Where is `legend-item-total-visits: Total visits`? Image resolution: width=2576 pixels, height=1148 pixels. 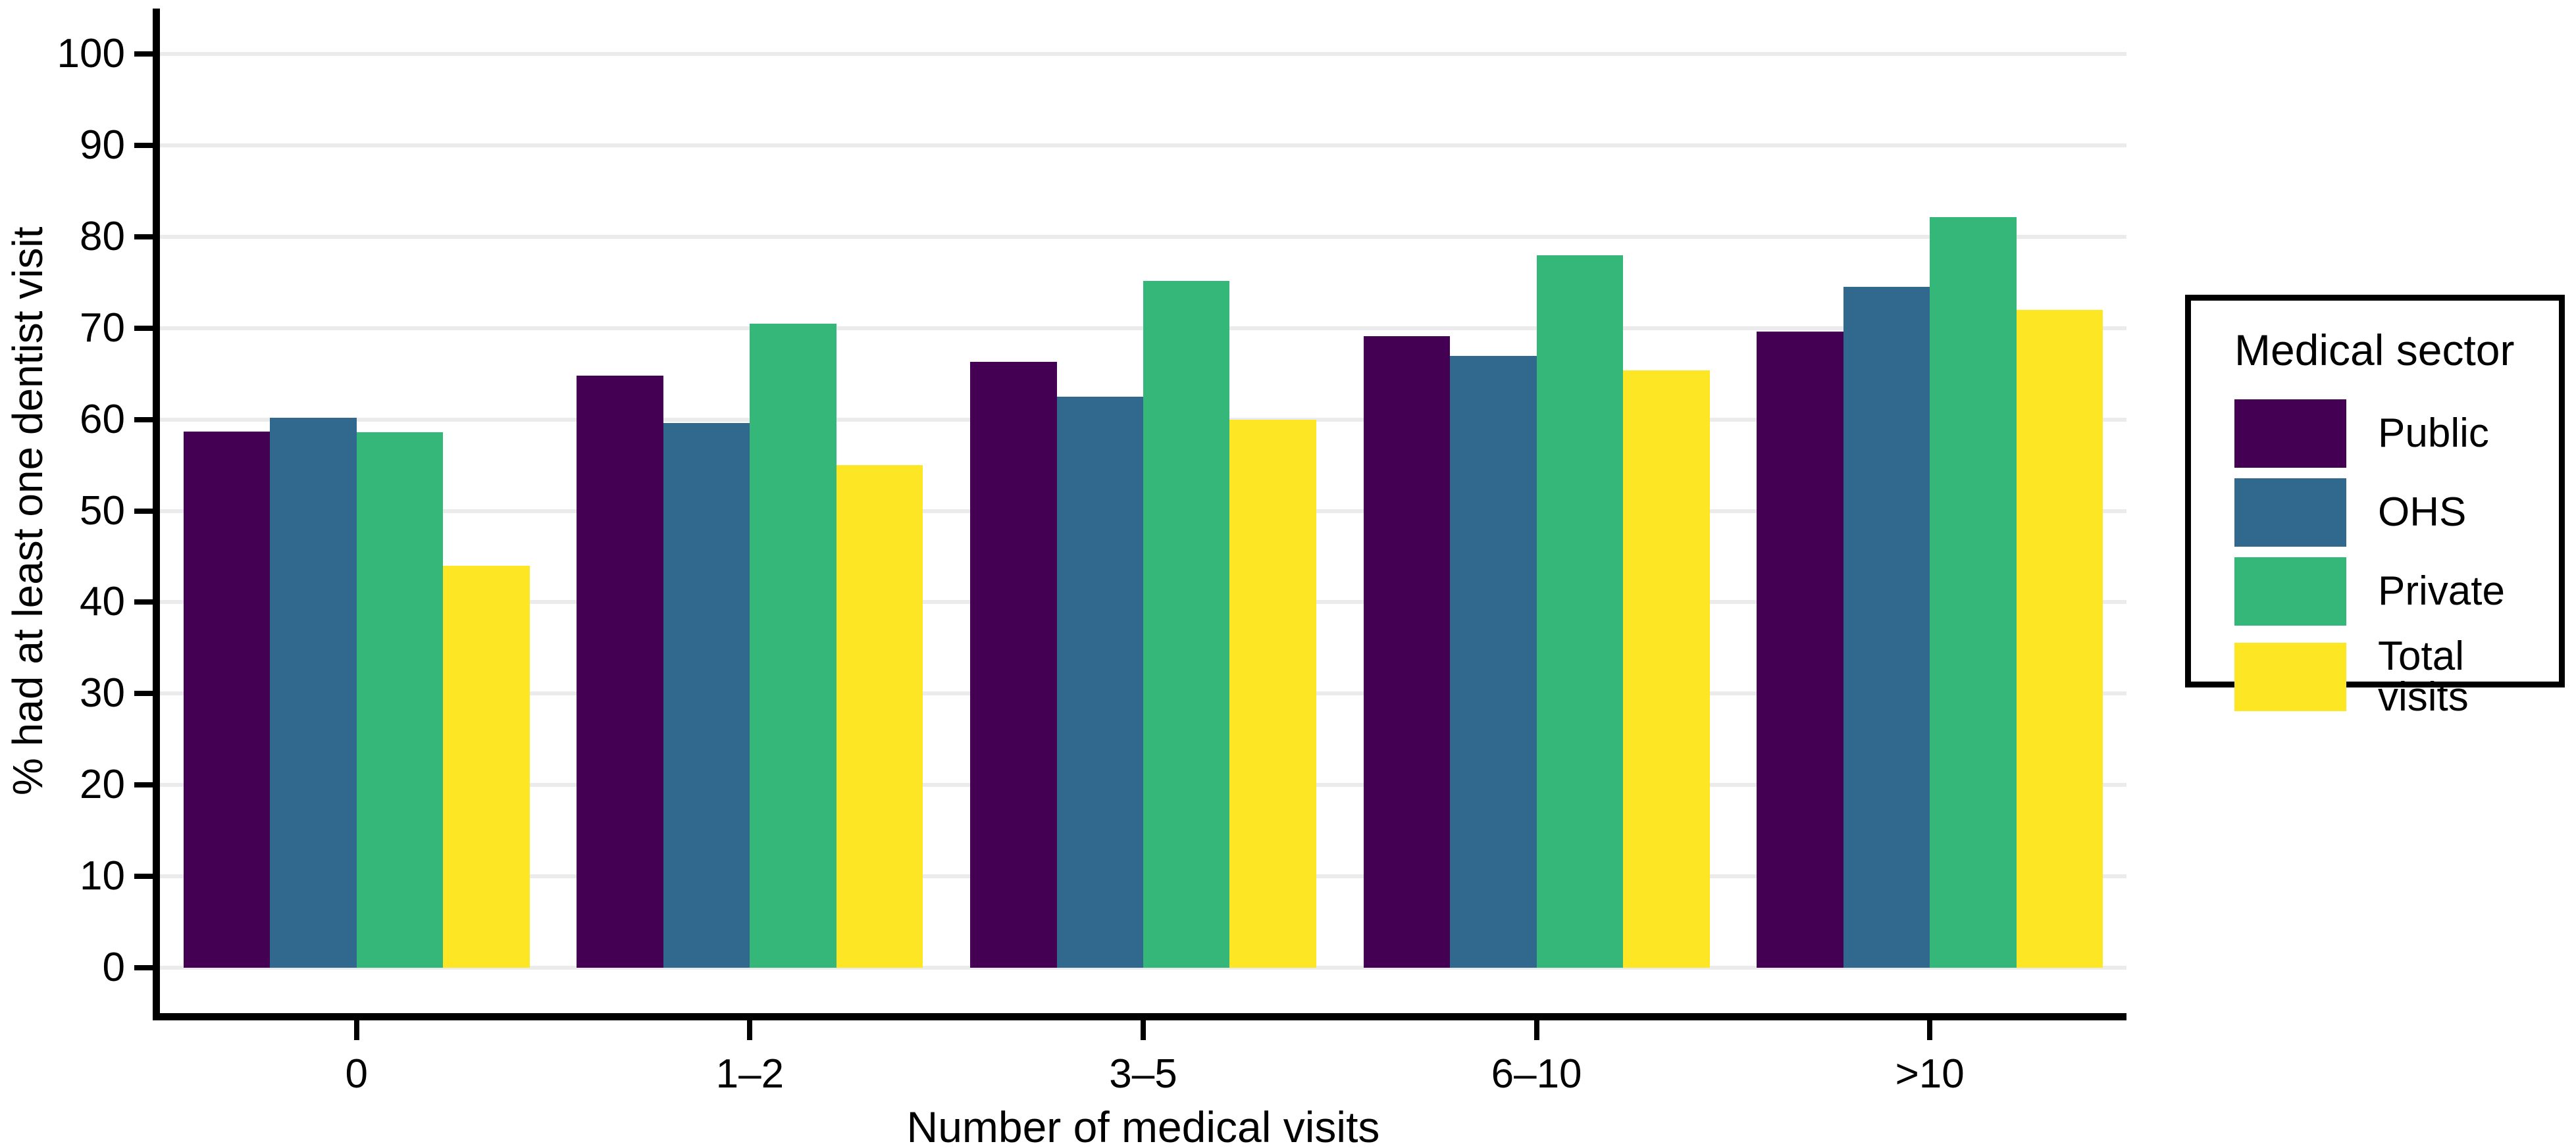
legend-item-total-visits: Total visits is located at coordinates (2390, 677).